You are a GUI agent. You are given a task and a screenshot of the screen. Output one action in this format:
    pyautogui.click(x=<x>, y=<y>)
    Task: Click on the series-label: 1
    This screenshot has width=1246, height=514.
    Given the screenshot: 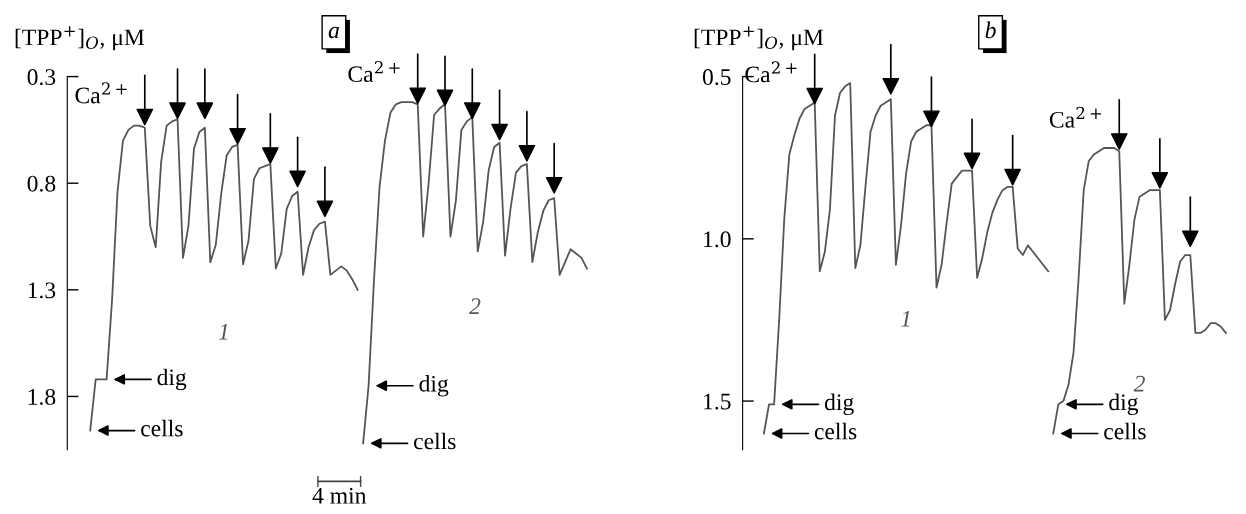 What is the action you would take?
    pyautogui.click(x=905, y=318)
    